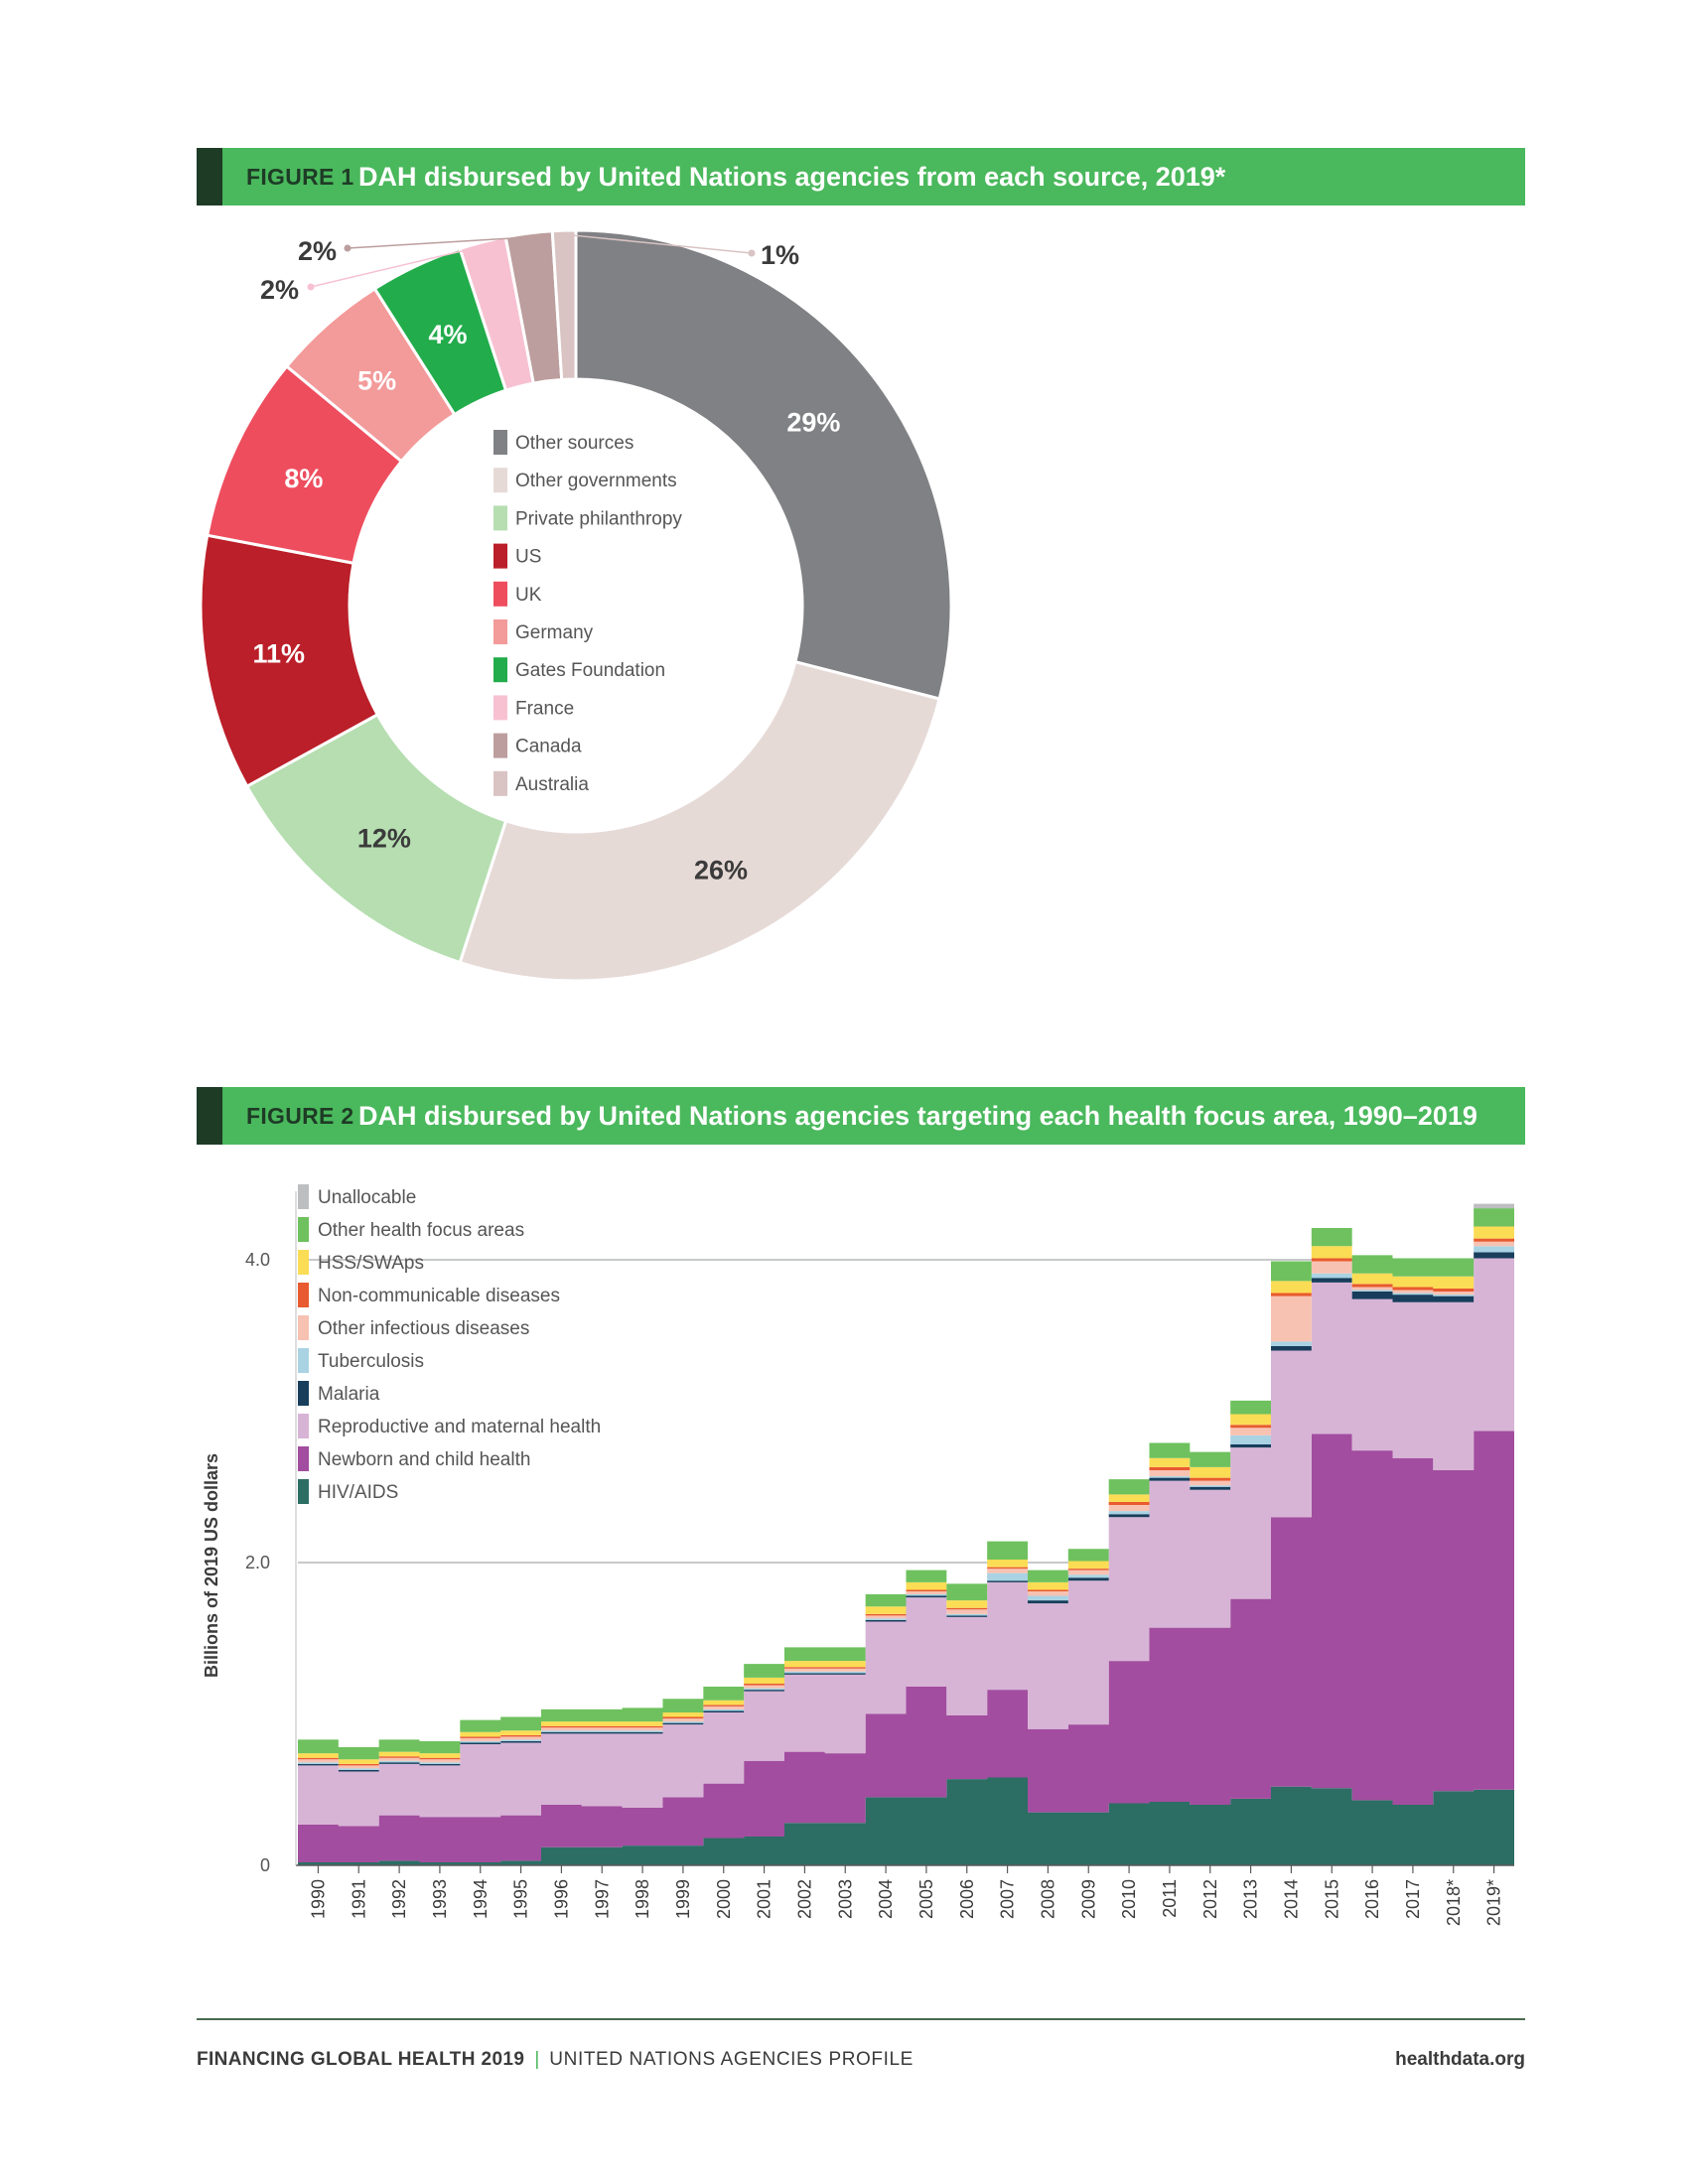 This screenshot has width=1688, height=2184. Describe the element at coordinates (1170, 1898) in the screenshot. I see `x-tick-label-21: 2011` at that location.